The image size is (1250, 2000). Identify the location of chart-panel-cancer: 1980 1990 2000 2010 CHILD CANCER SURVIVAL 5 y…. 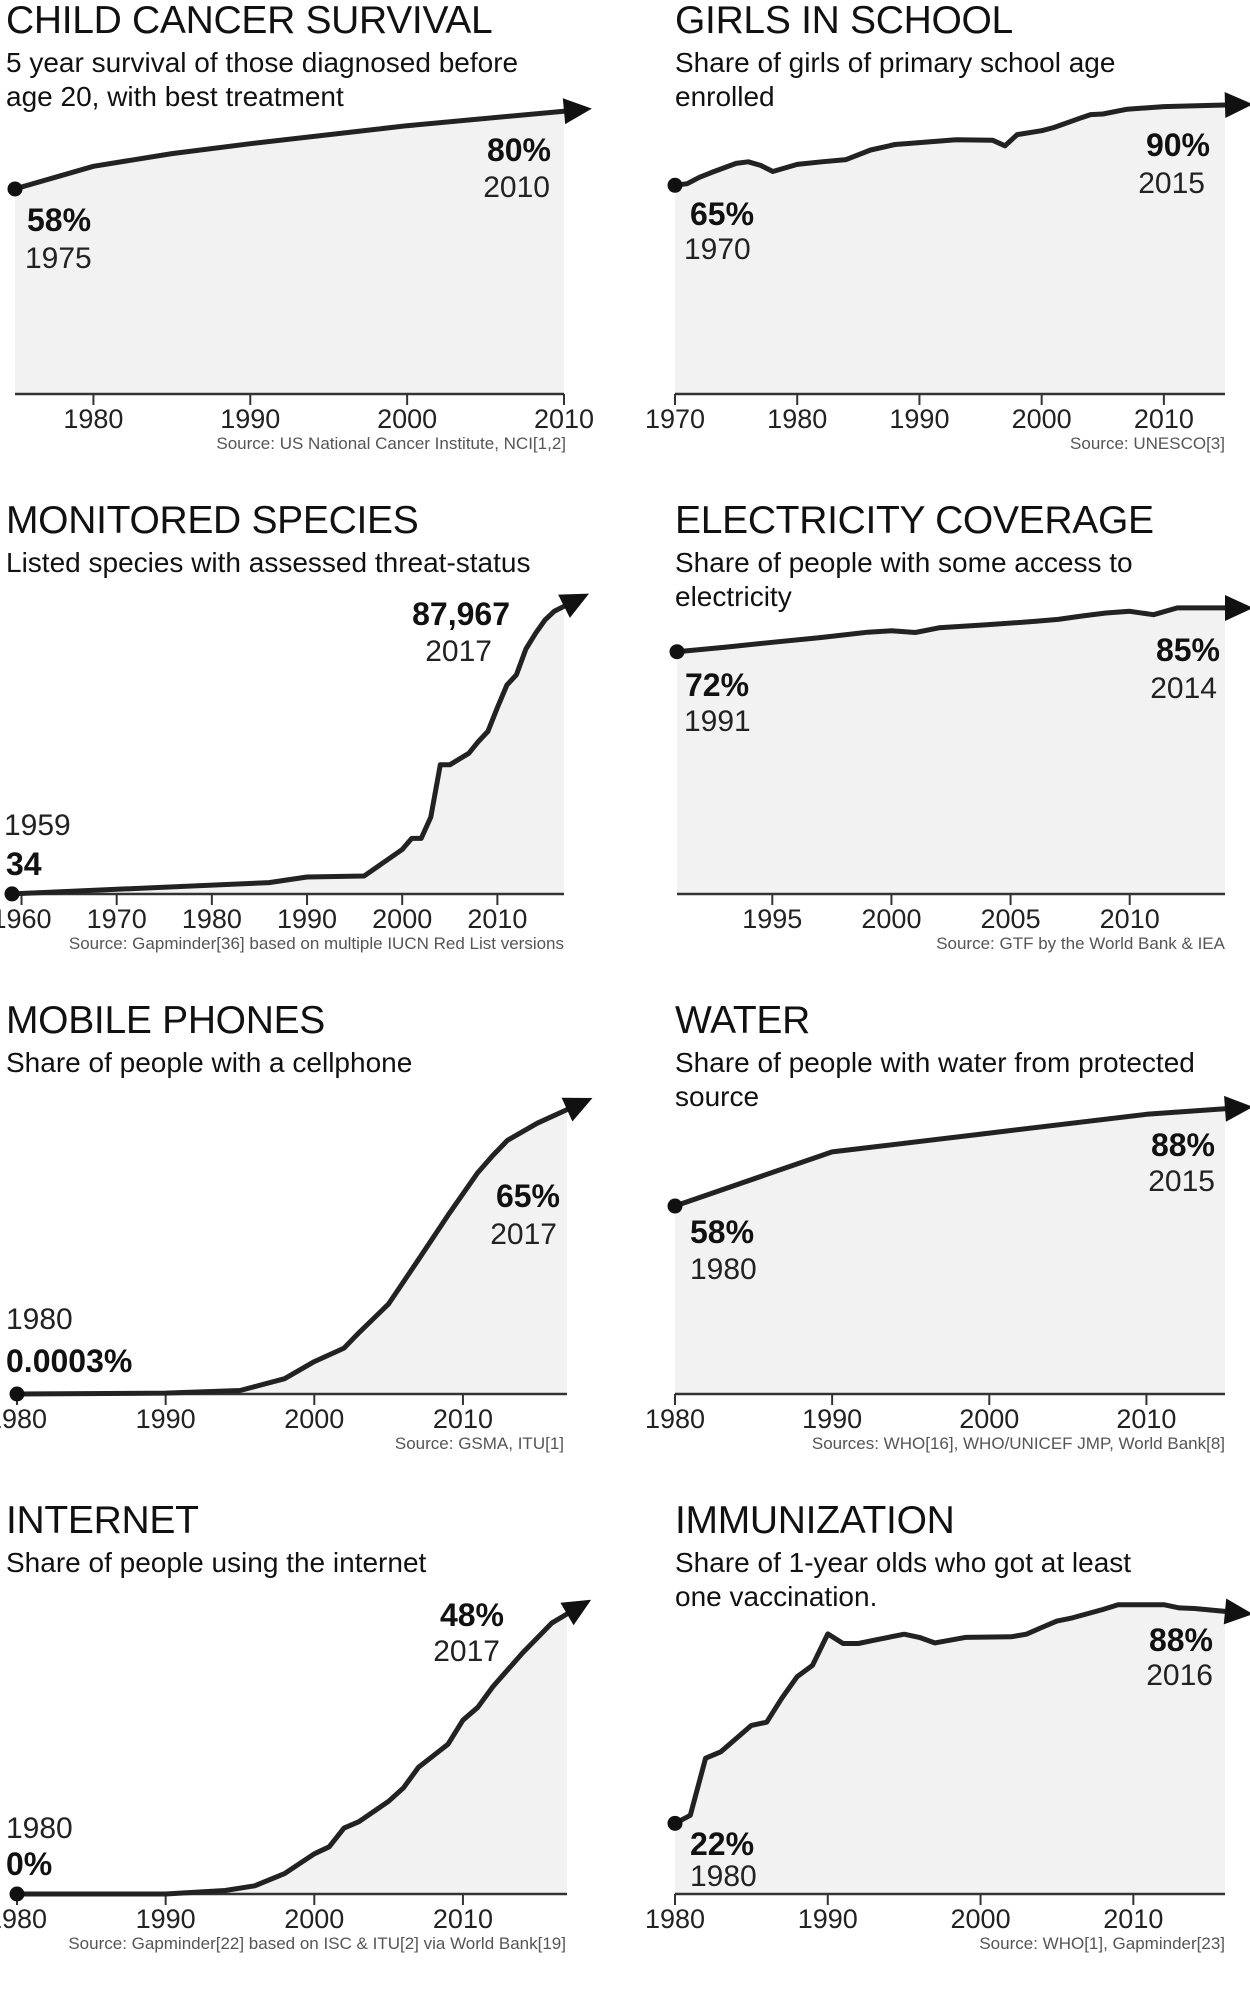
(312, 250).